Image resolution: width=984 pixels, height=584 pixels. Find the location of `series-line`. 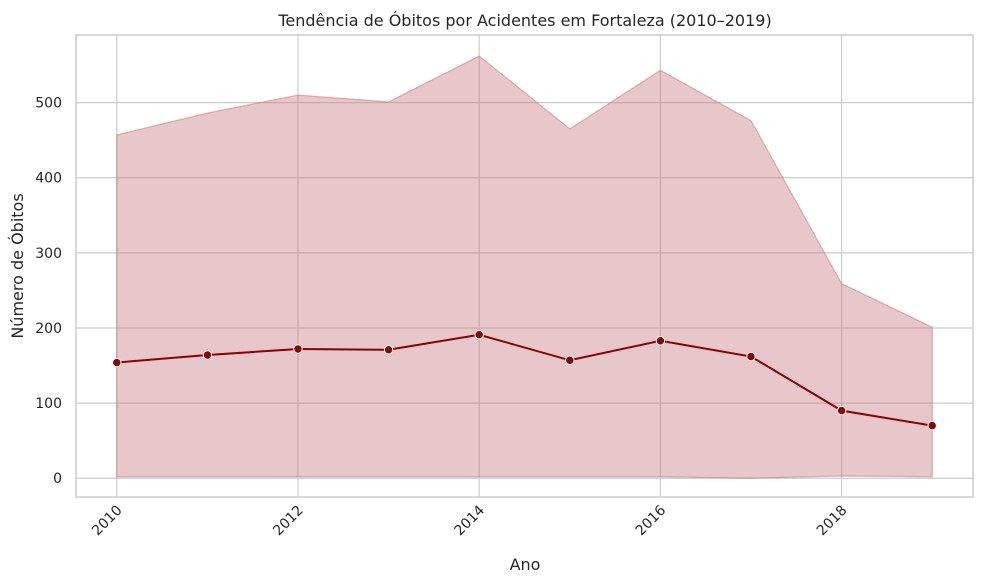

series-line is located at coordinates (524, 380).